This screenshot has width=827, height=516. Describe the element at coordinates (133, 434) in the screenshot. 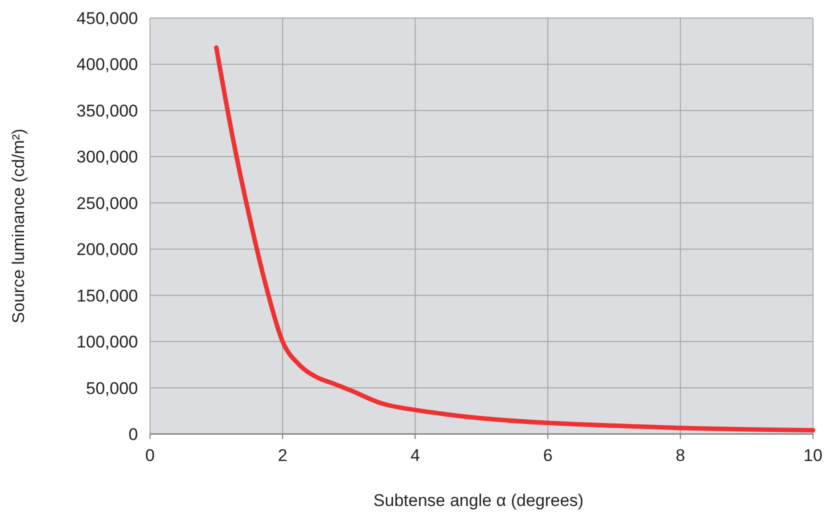

I see `y-tick-label: 0` at that location.